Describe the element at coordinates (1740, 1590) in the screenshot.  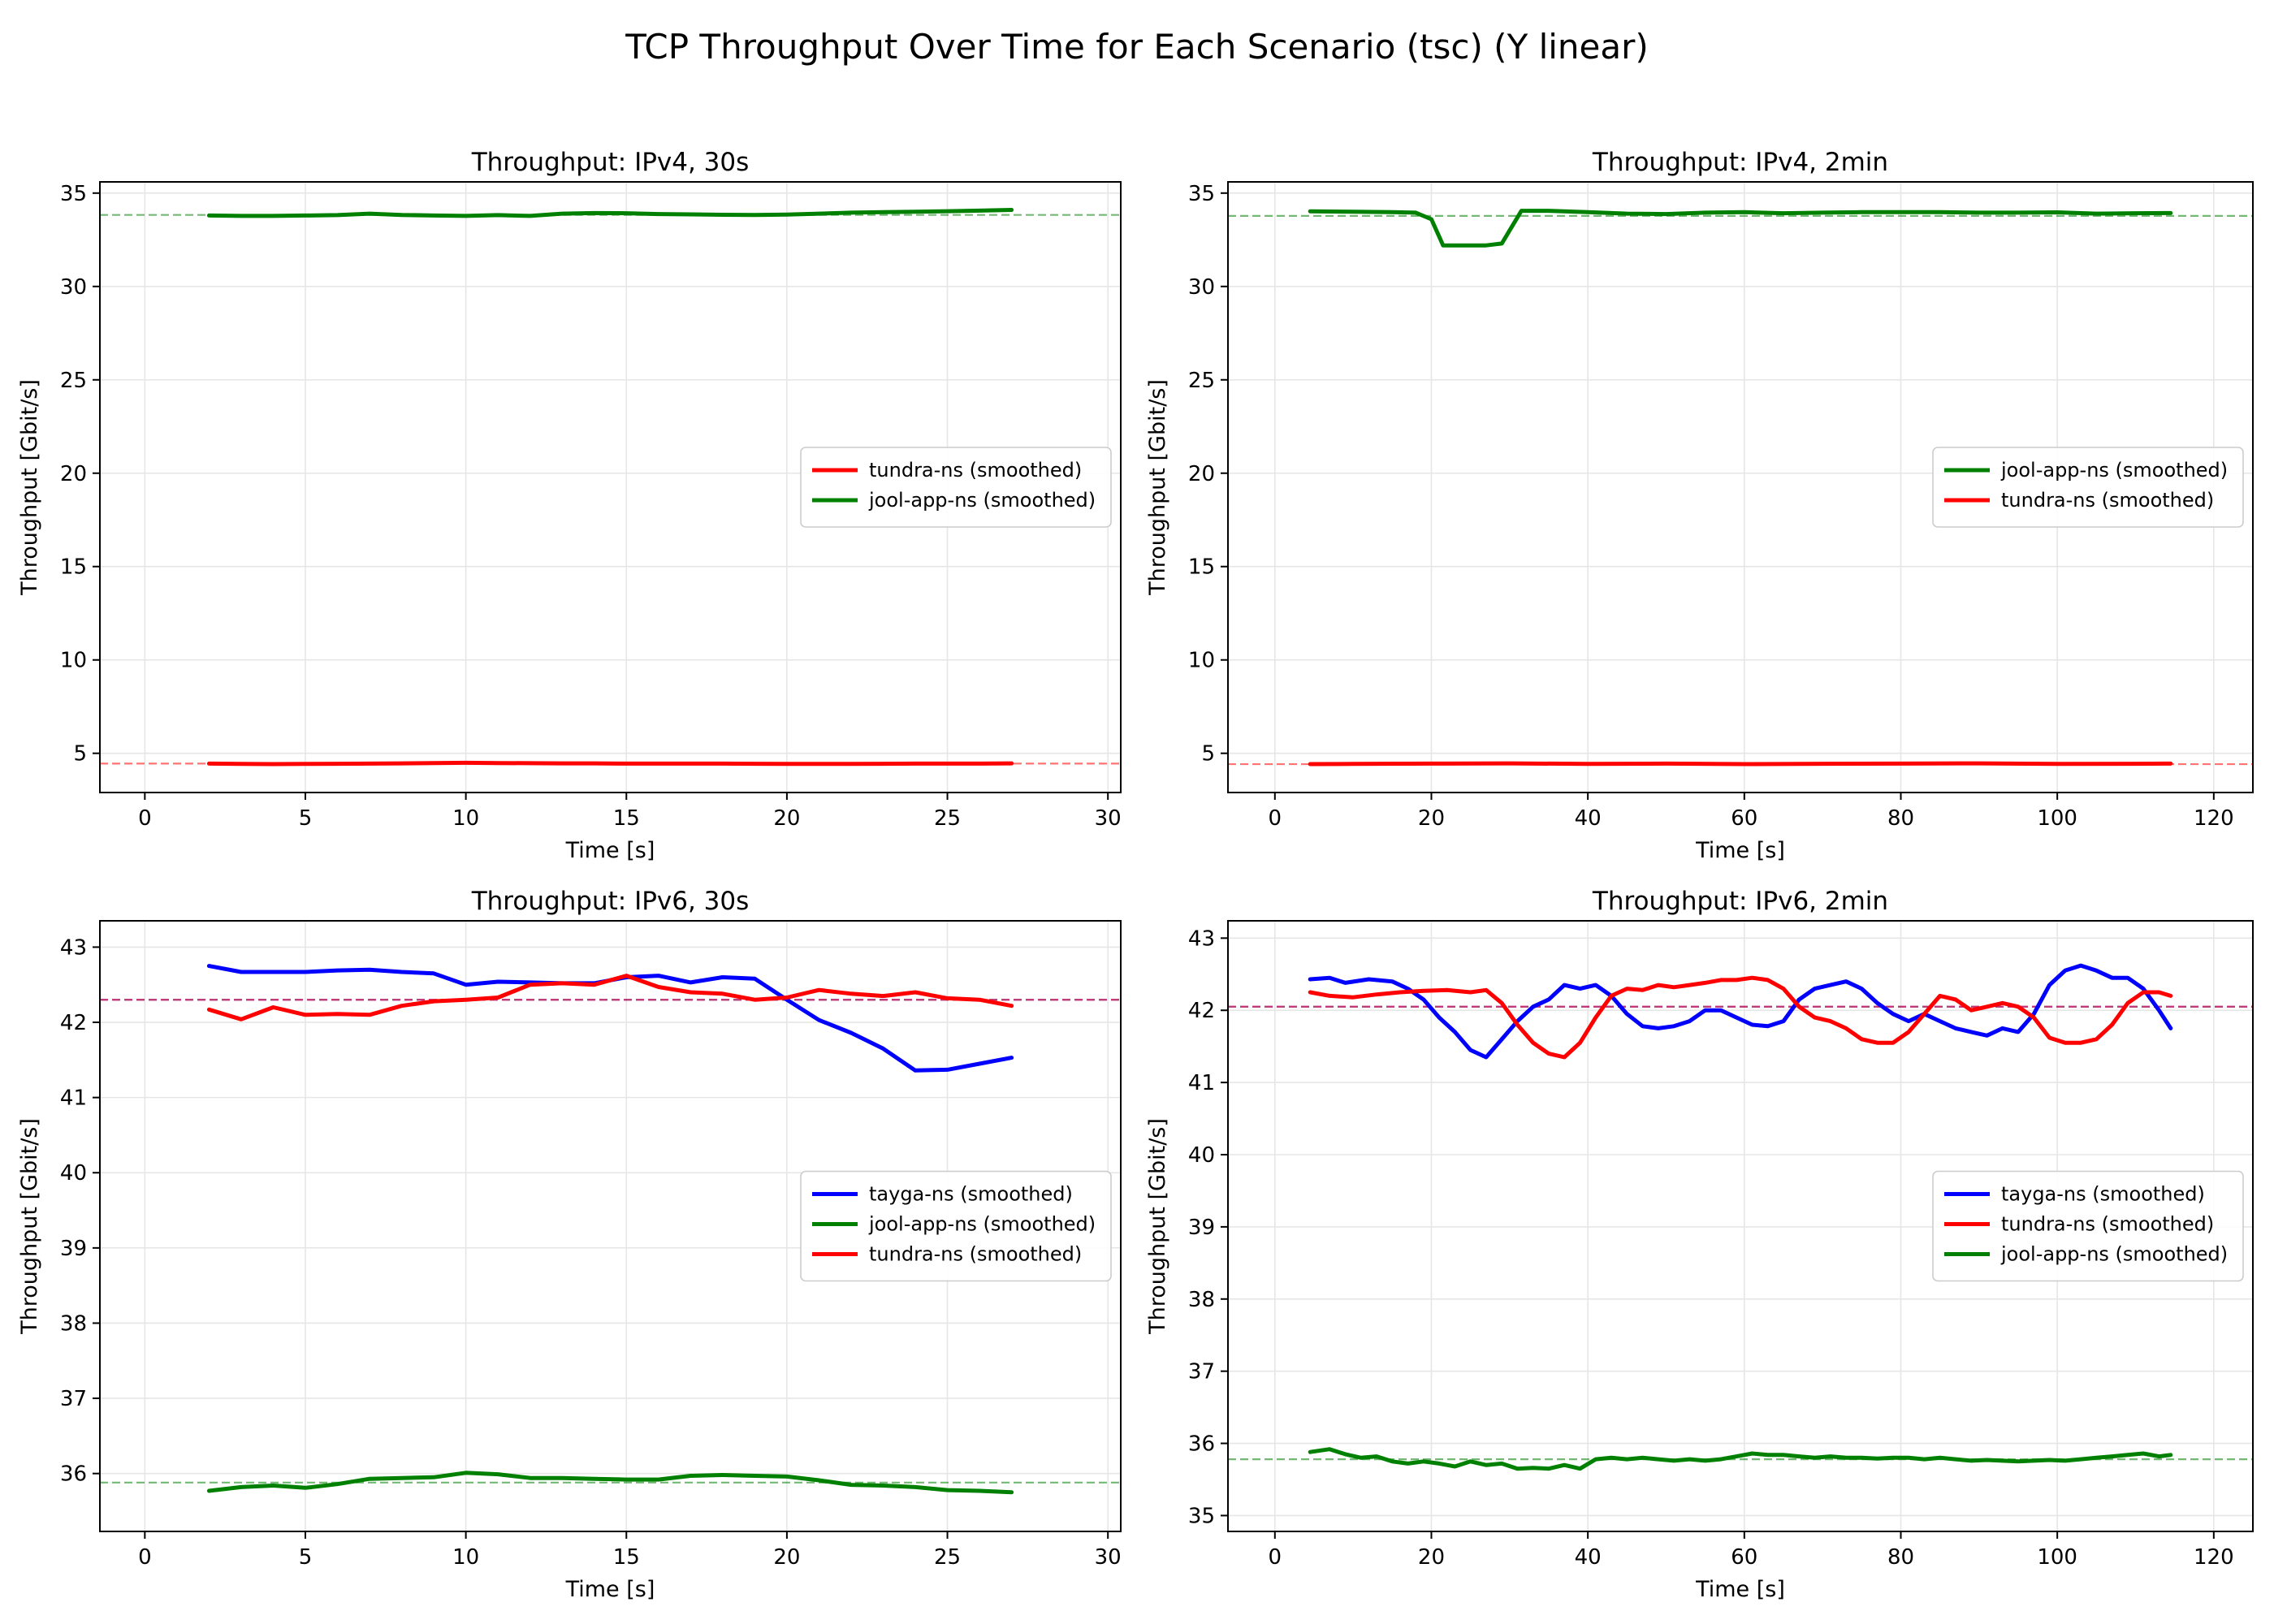
I see `x-axis-label: Time [s]` at that location.